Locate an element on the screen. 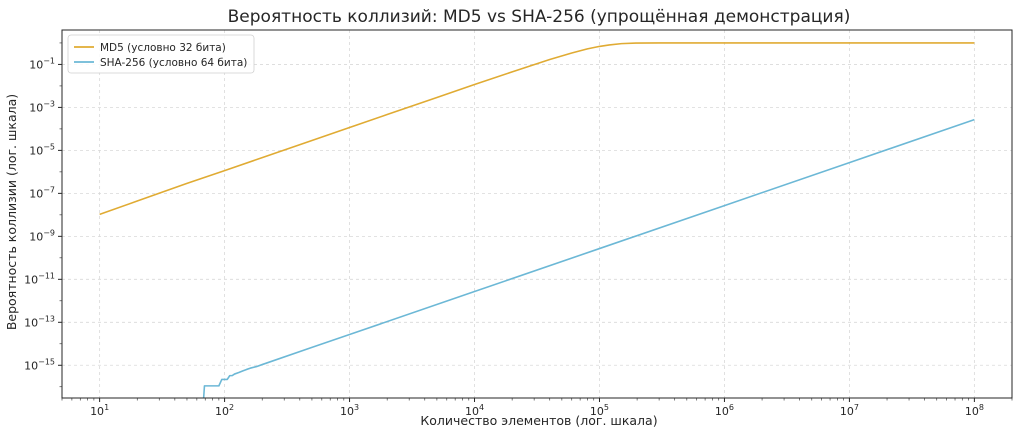 Image resolution: width=1024 pixels, height=436 pixels. x-tick-label: 10⁴ is located at coordinates (474, 410).